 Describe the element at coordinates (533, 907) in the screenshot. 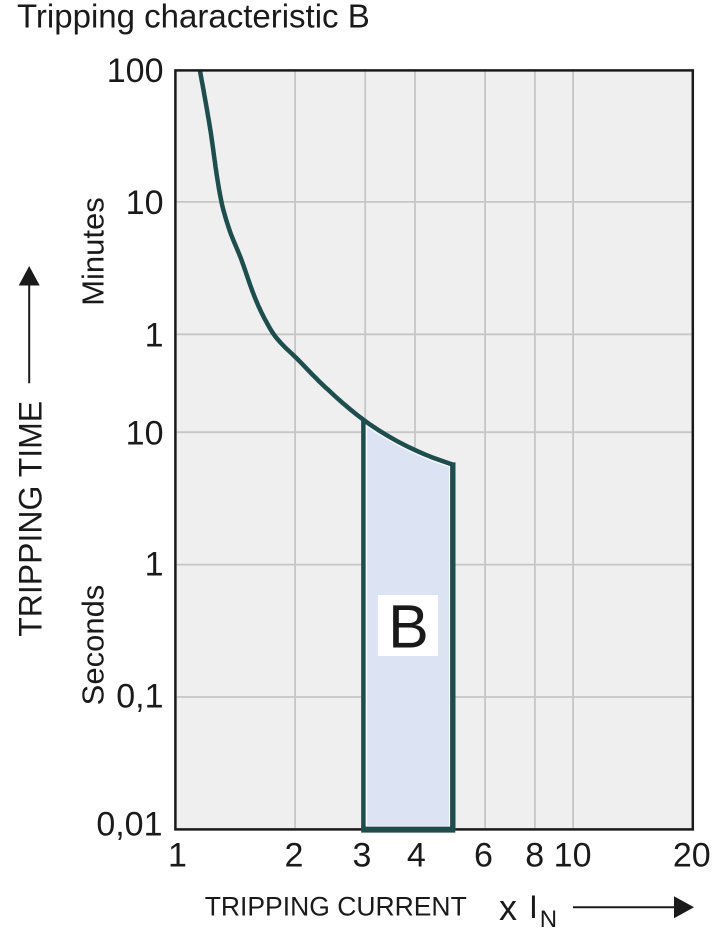

I see `svg-text: I` at that location.